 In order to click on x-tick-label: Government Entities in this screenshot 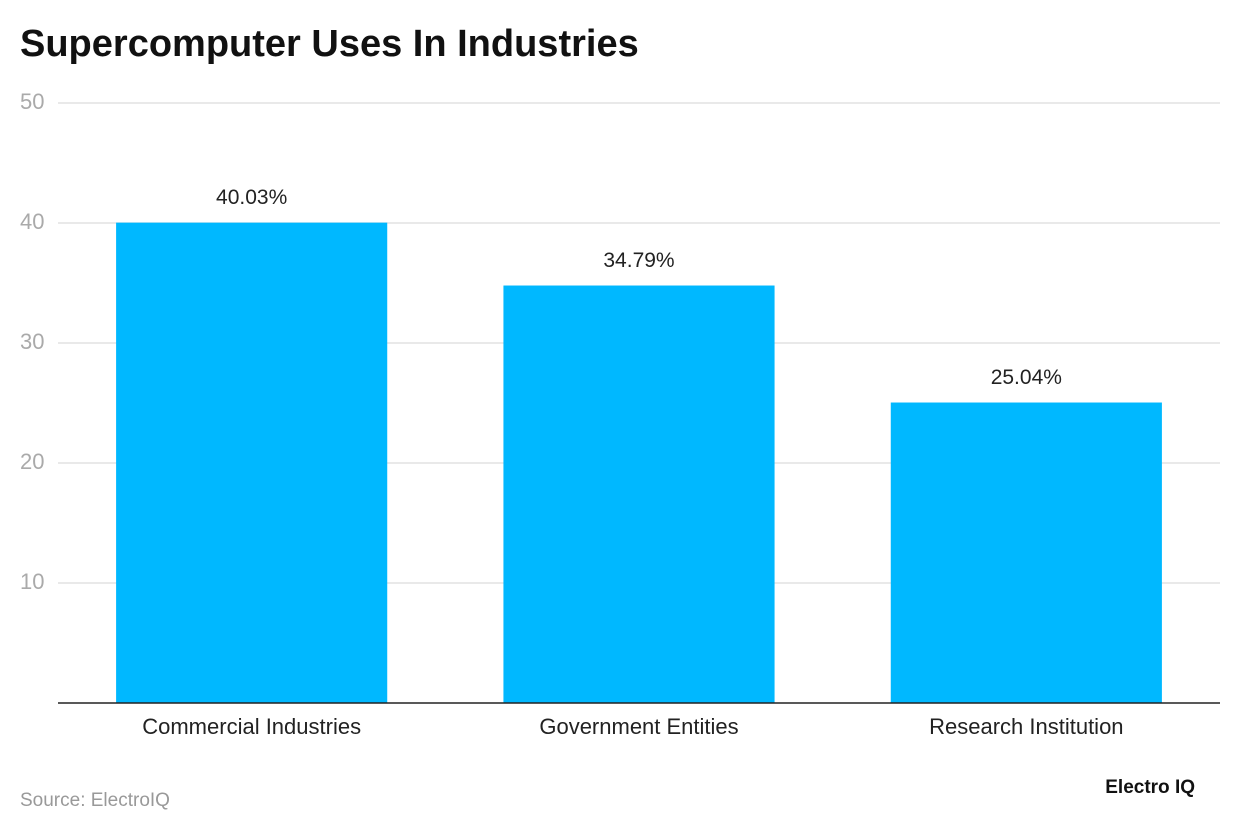, I will do `click(638, 726)`.